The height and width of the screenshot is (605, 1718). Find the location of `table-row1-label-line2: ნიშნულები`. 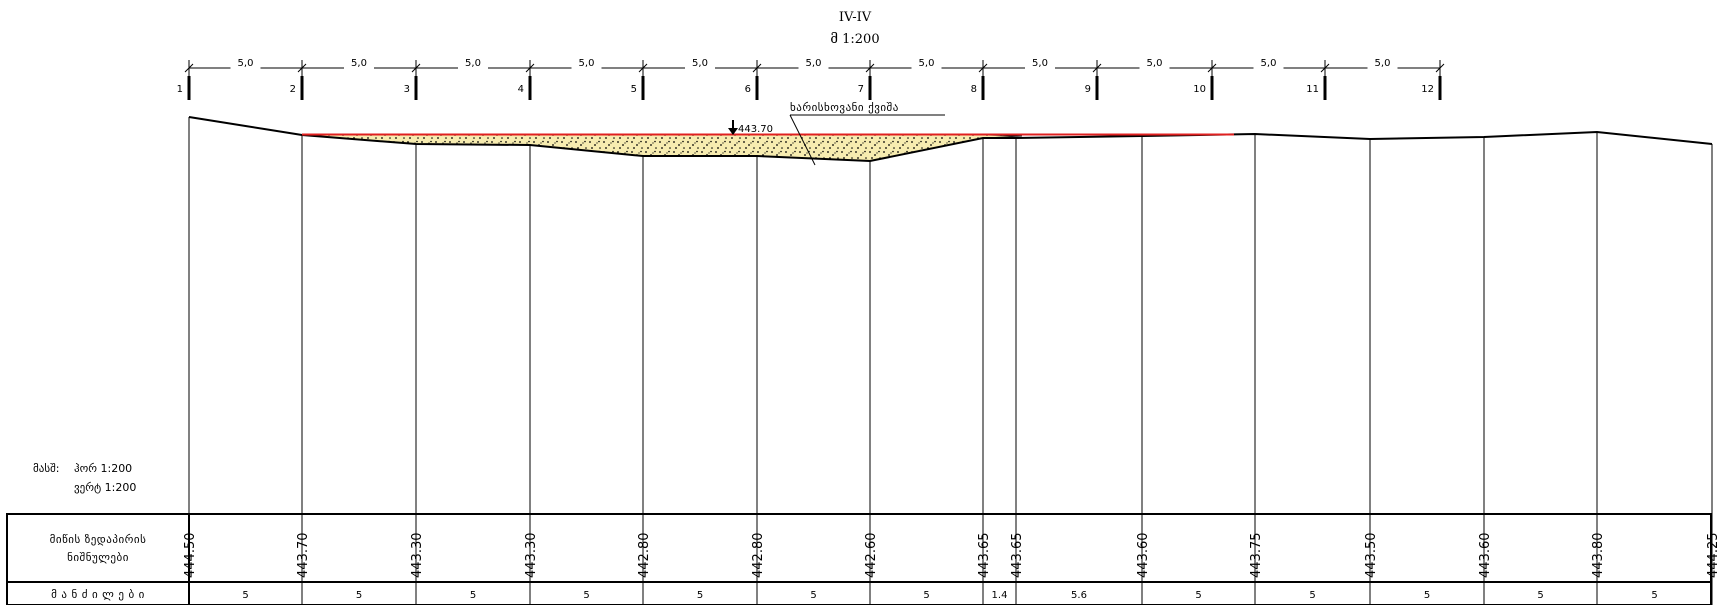

table-row1-label-line2: ნიშნულები is located at coordinates (98, 557).